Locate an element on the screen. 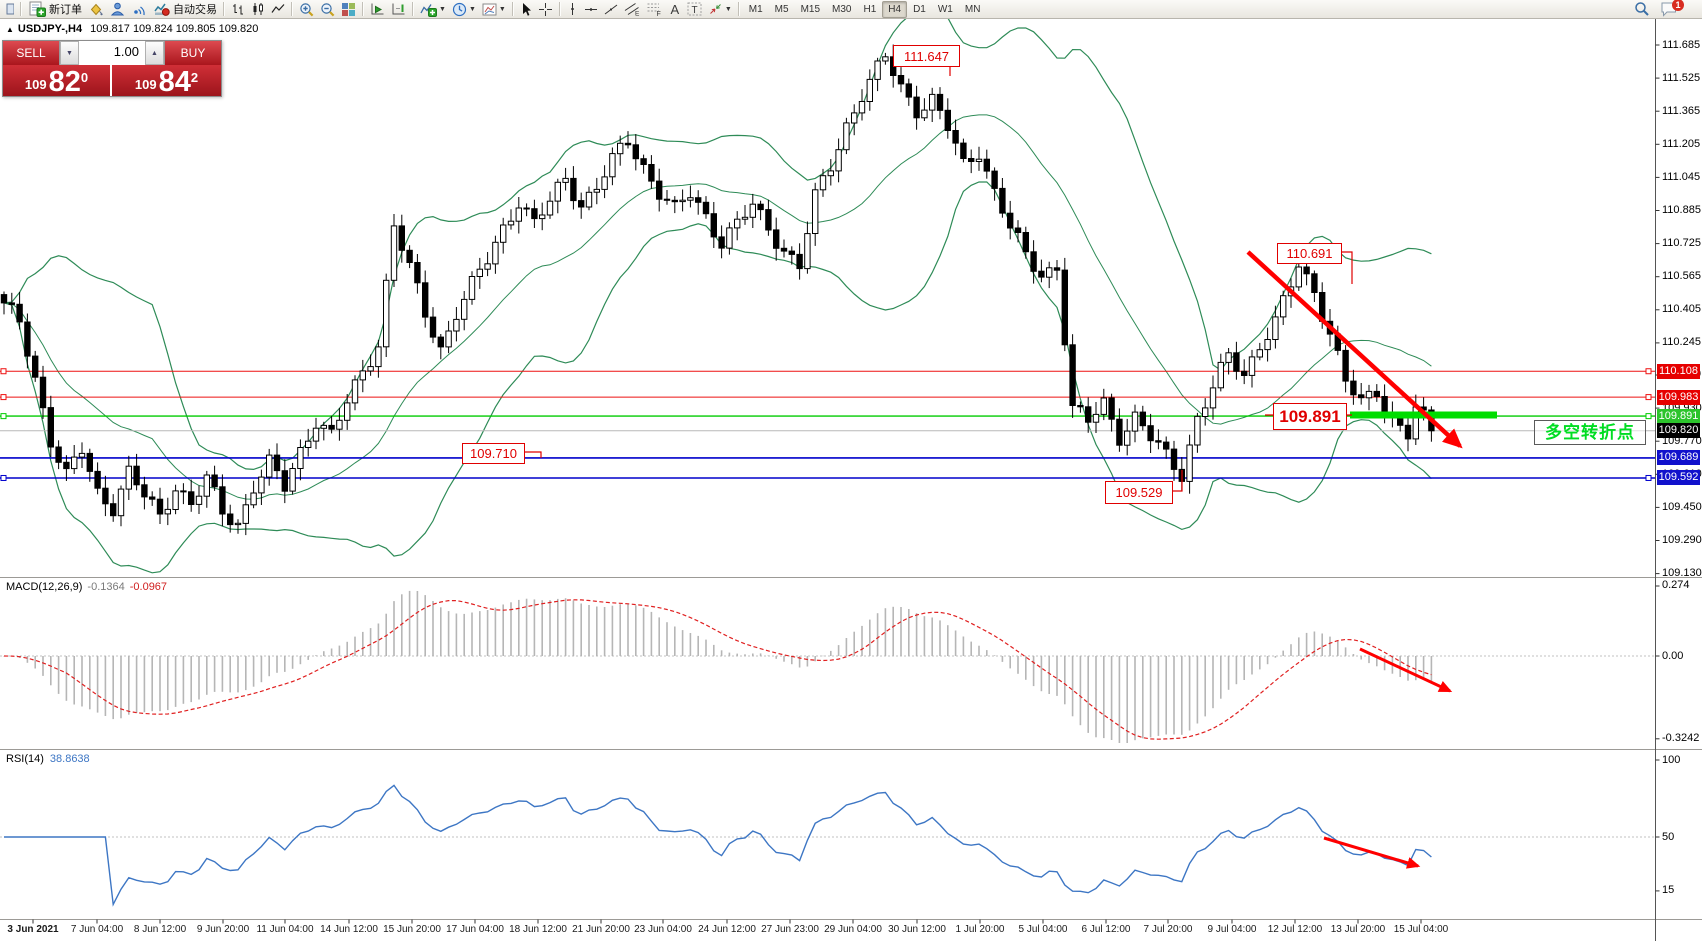  signals-icon is located at coordinates (139, 9).